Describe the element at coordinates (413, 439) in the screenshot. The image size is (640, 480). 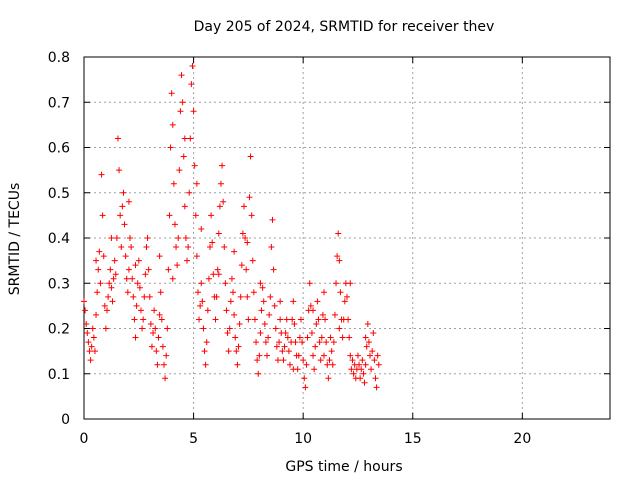
I see `x-tick-label: 15` at that location.